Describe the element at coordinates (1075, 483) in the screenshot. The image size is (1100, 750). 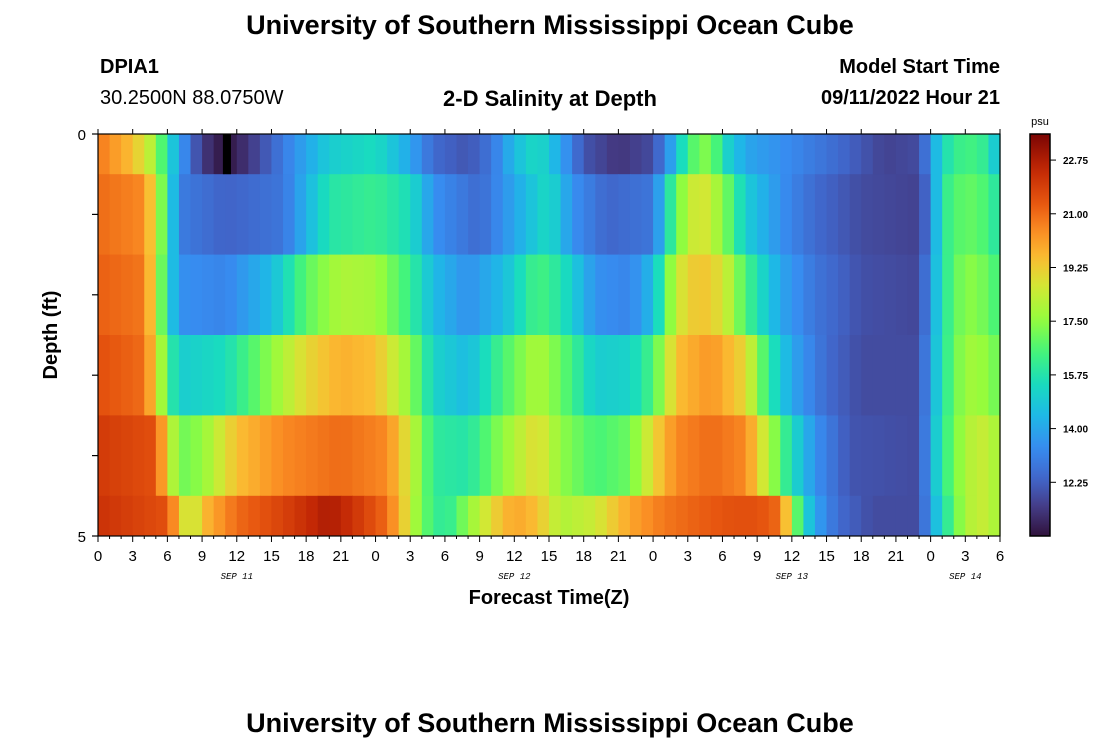
I see `colorbar-tick-label: 12.25` at that location.